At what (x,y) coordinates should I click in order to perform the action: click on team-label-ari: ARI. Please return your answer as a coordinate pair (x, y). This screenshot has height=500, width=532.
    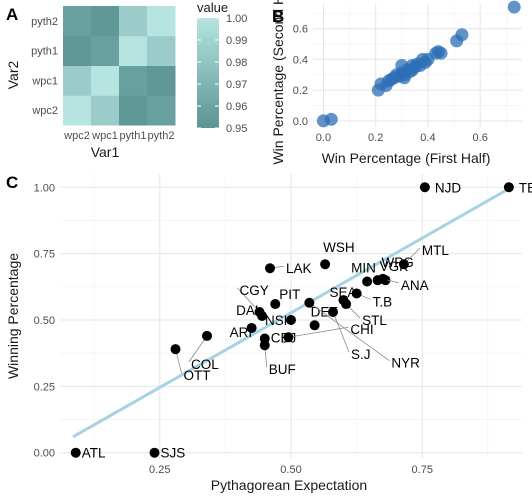
    Looking at the image, I should click on (241, 332).